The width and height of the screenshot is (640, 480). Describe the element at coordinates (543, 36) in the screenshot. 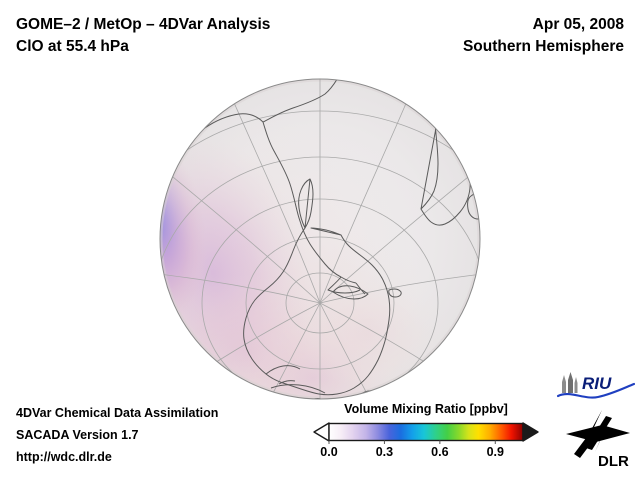

I see `header-right: Apr 05, 2008 Southern Hemisphere` at that location.